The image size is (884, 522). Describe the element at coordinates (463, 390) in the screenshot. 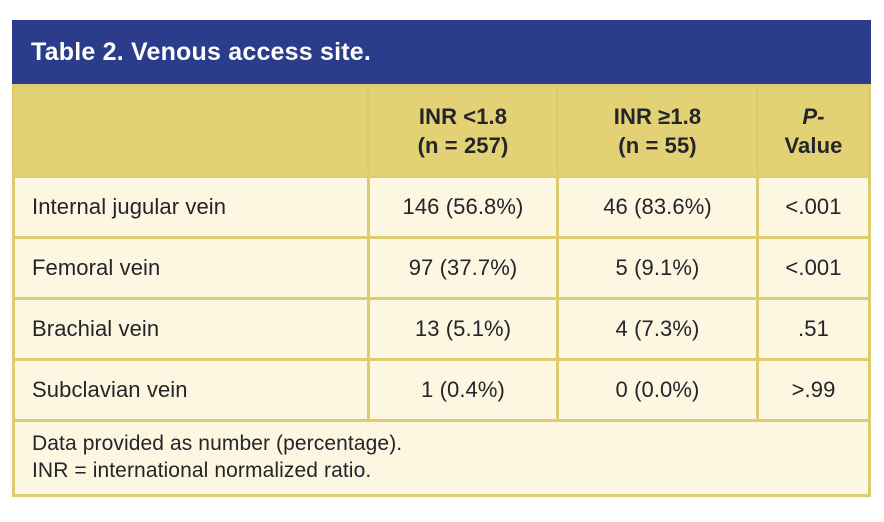

I see `inr-lt-value-cell: 1 (0.4%)` at that location.